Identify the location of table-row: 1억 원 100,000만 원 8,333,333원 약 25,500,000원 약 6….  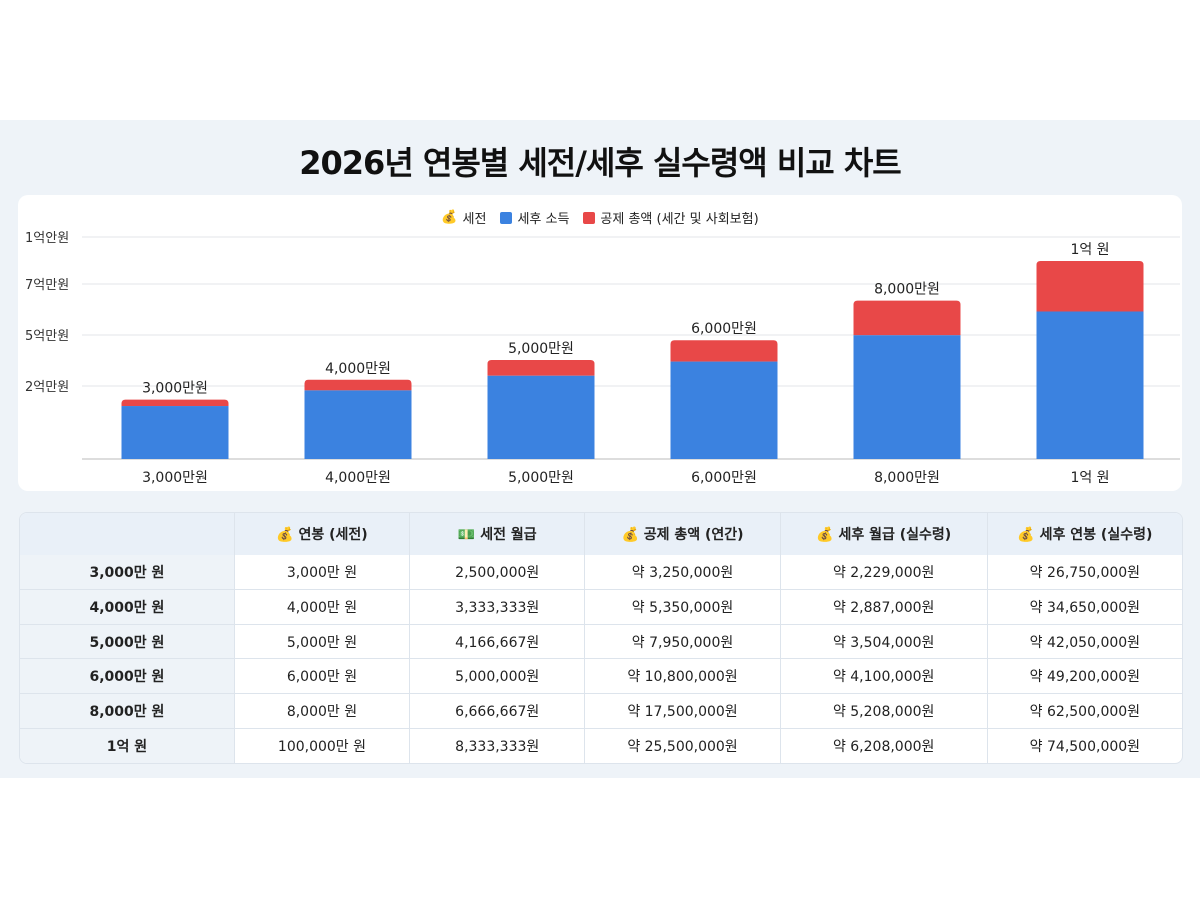
(601, 745).